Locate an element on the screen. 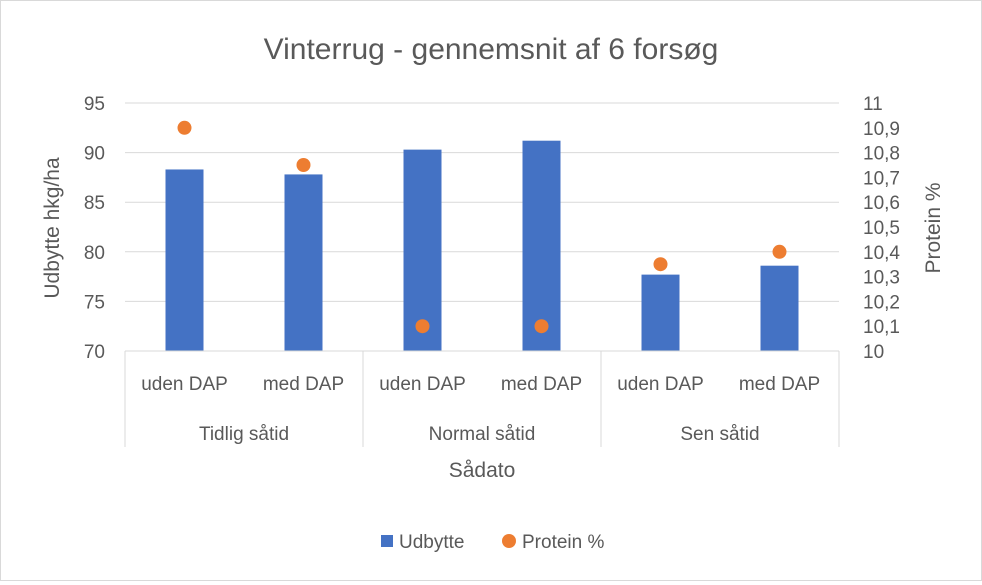  y2-tick-label: 10,4 is located at coordinates (881, 253).